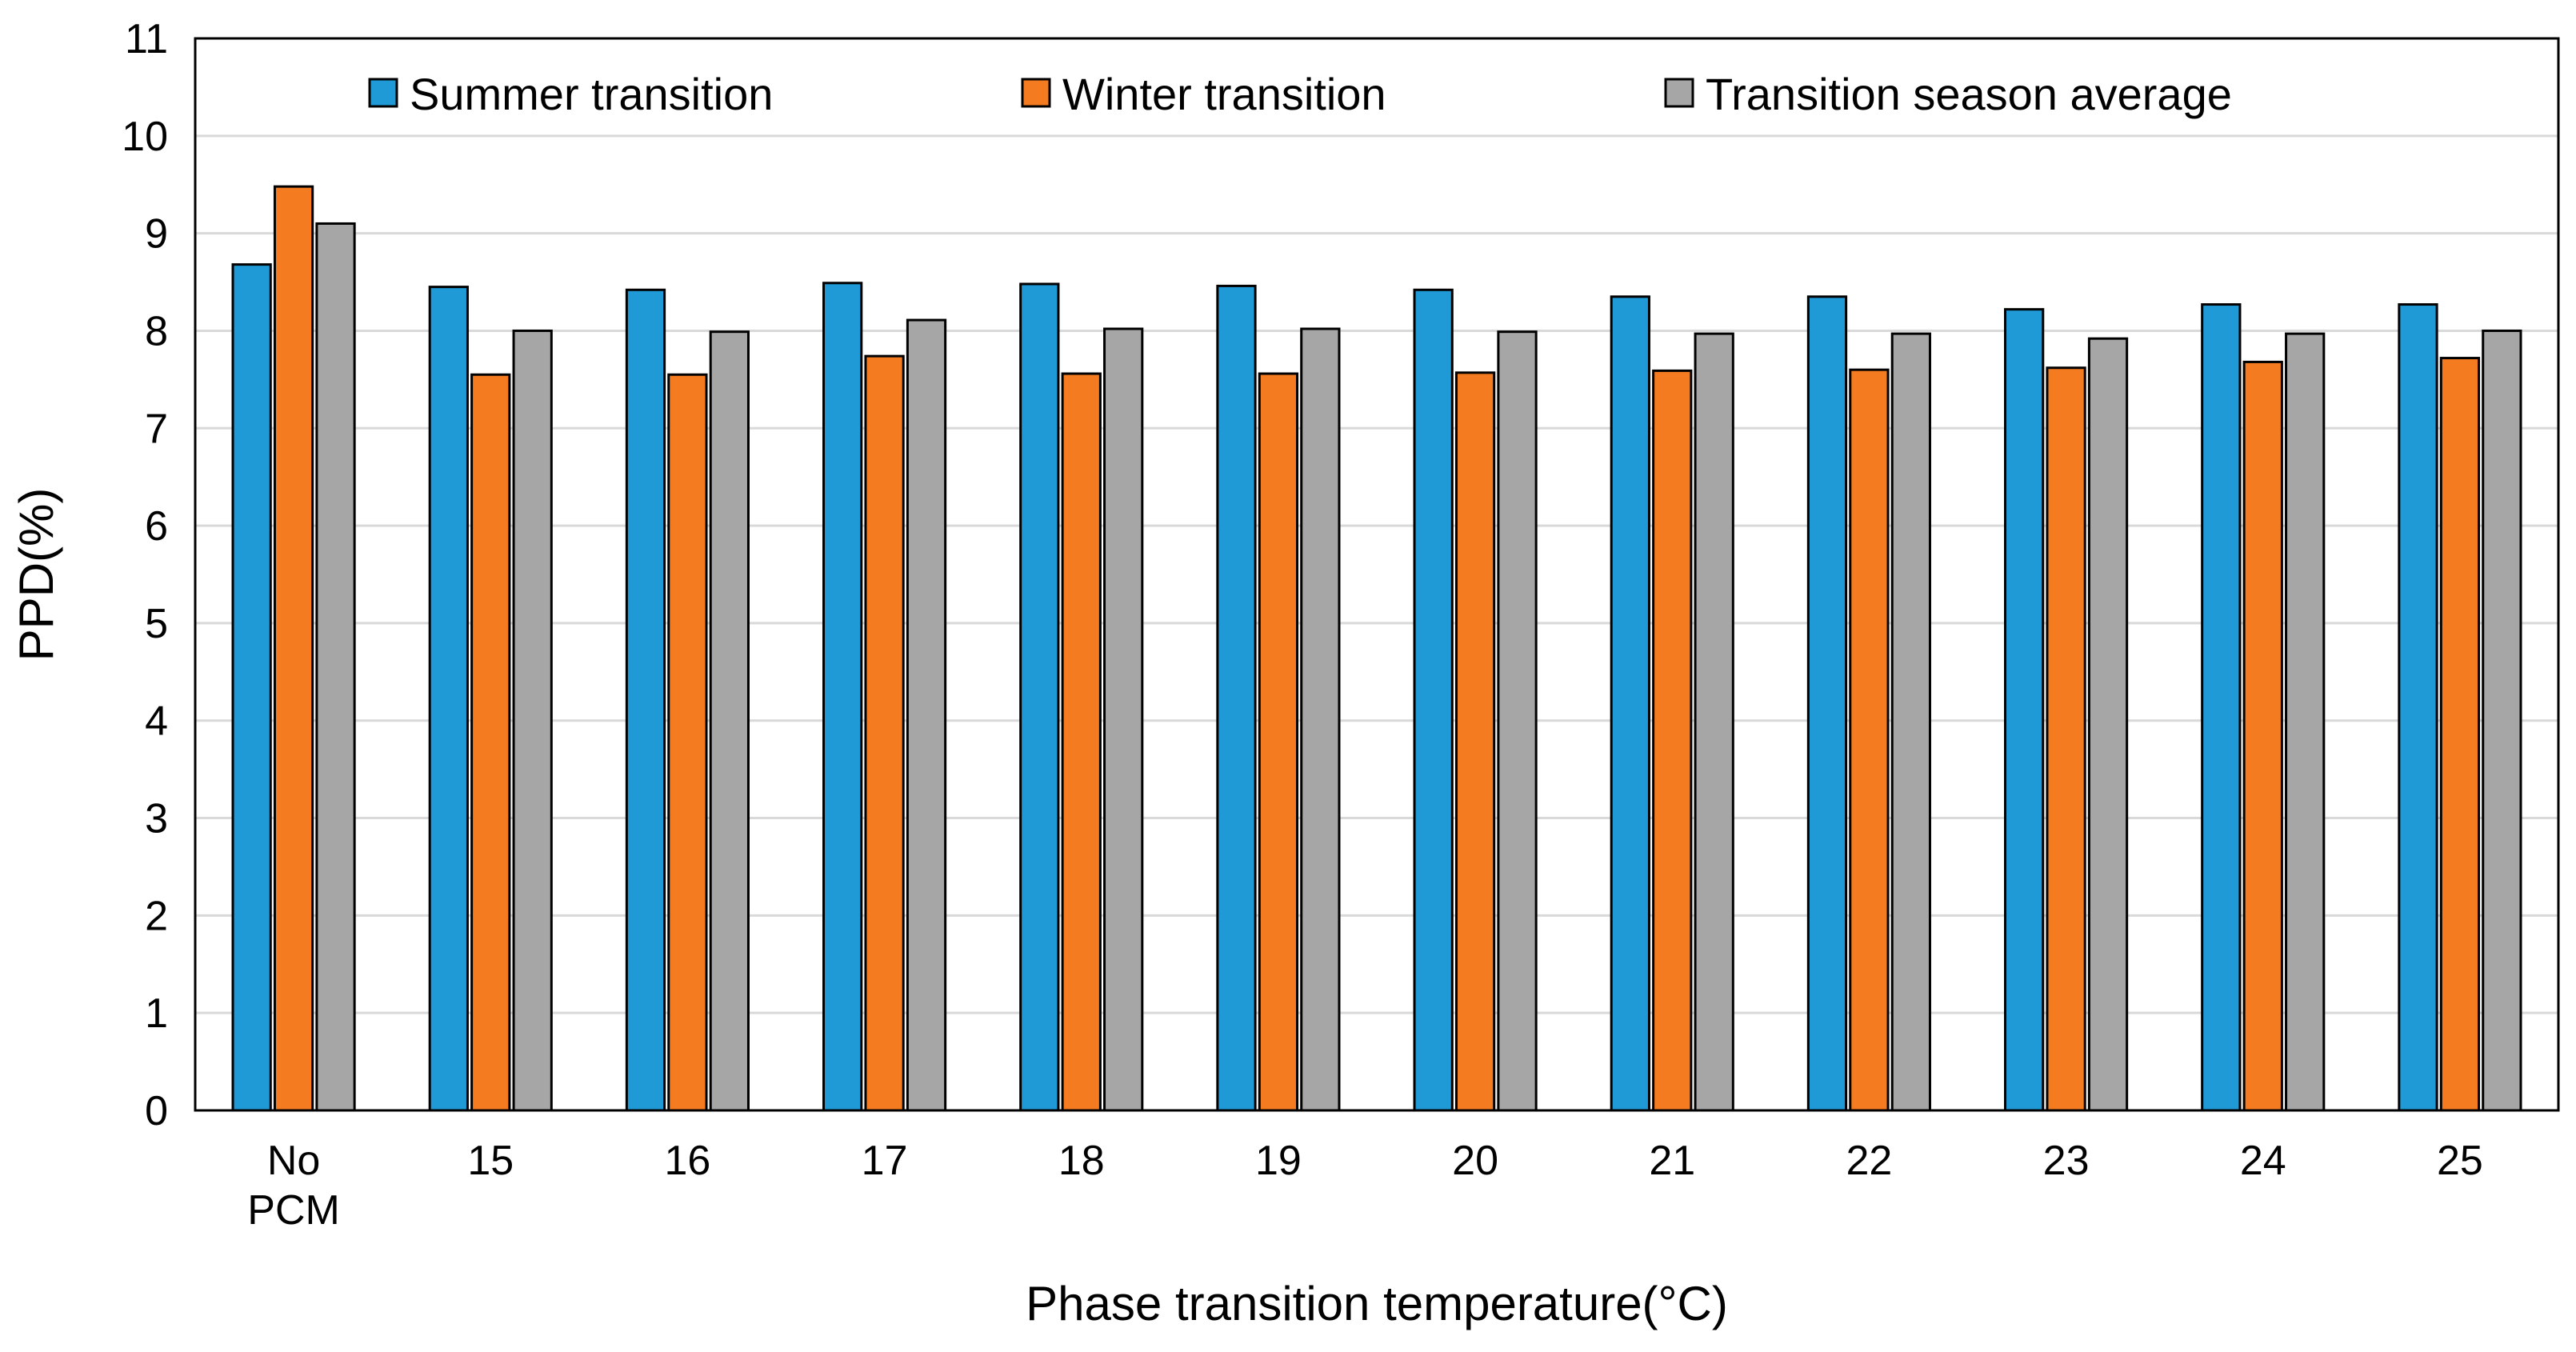 This screenshot has width=2576, height=1352. Describe the element at coordinates (885, 1161) in the screenshot. I see `x-tick-label: 17` at that location.